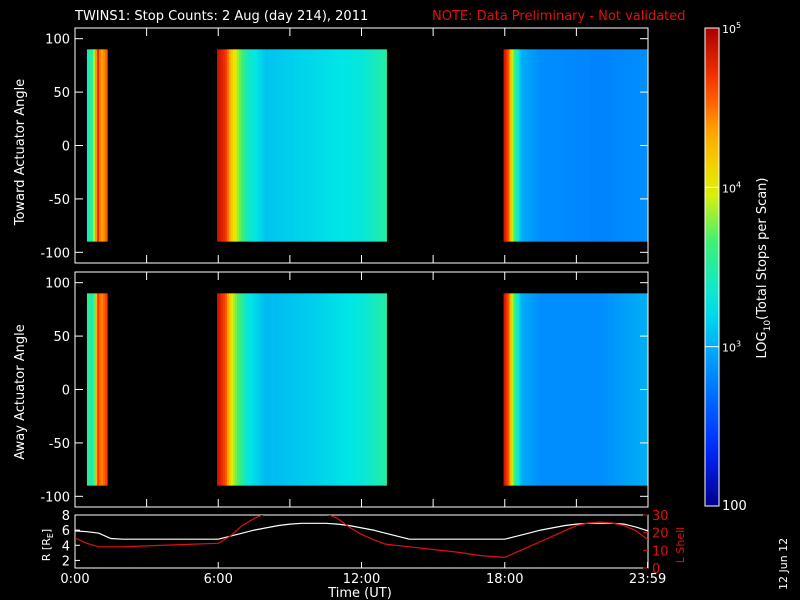 The height and width of the screenshot is (600, 800). What do you see at coordinates (66, 531) in the screenshot?
I see `orbit-y-tick-label: 6` at bounding box center [66, 531].